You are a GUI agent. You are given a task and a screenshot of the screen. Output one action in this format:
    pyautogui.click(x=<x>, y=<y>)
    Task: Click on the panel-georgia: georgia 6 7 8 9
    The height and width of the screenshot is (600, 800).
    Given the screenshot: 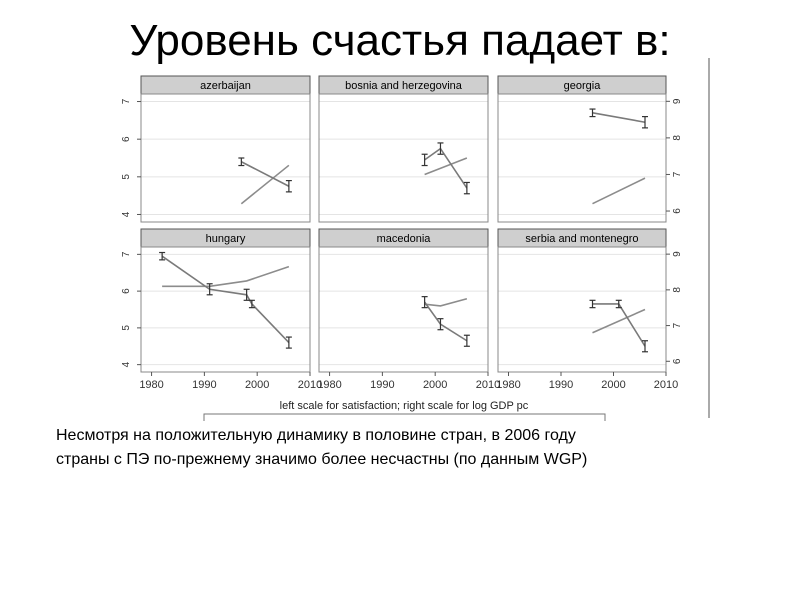 What is the action you would take?
    pyautogui.click(x=590, y=149)
    